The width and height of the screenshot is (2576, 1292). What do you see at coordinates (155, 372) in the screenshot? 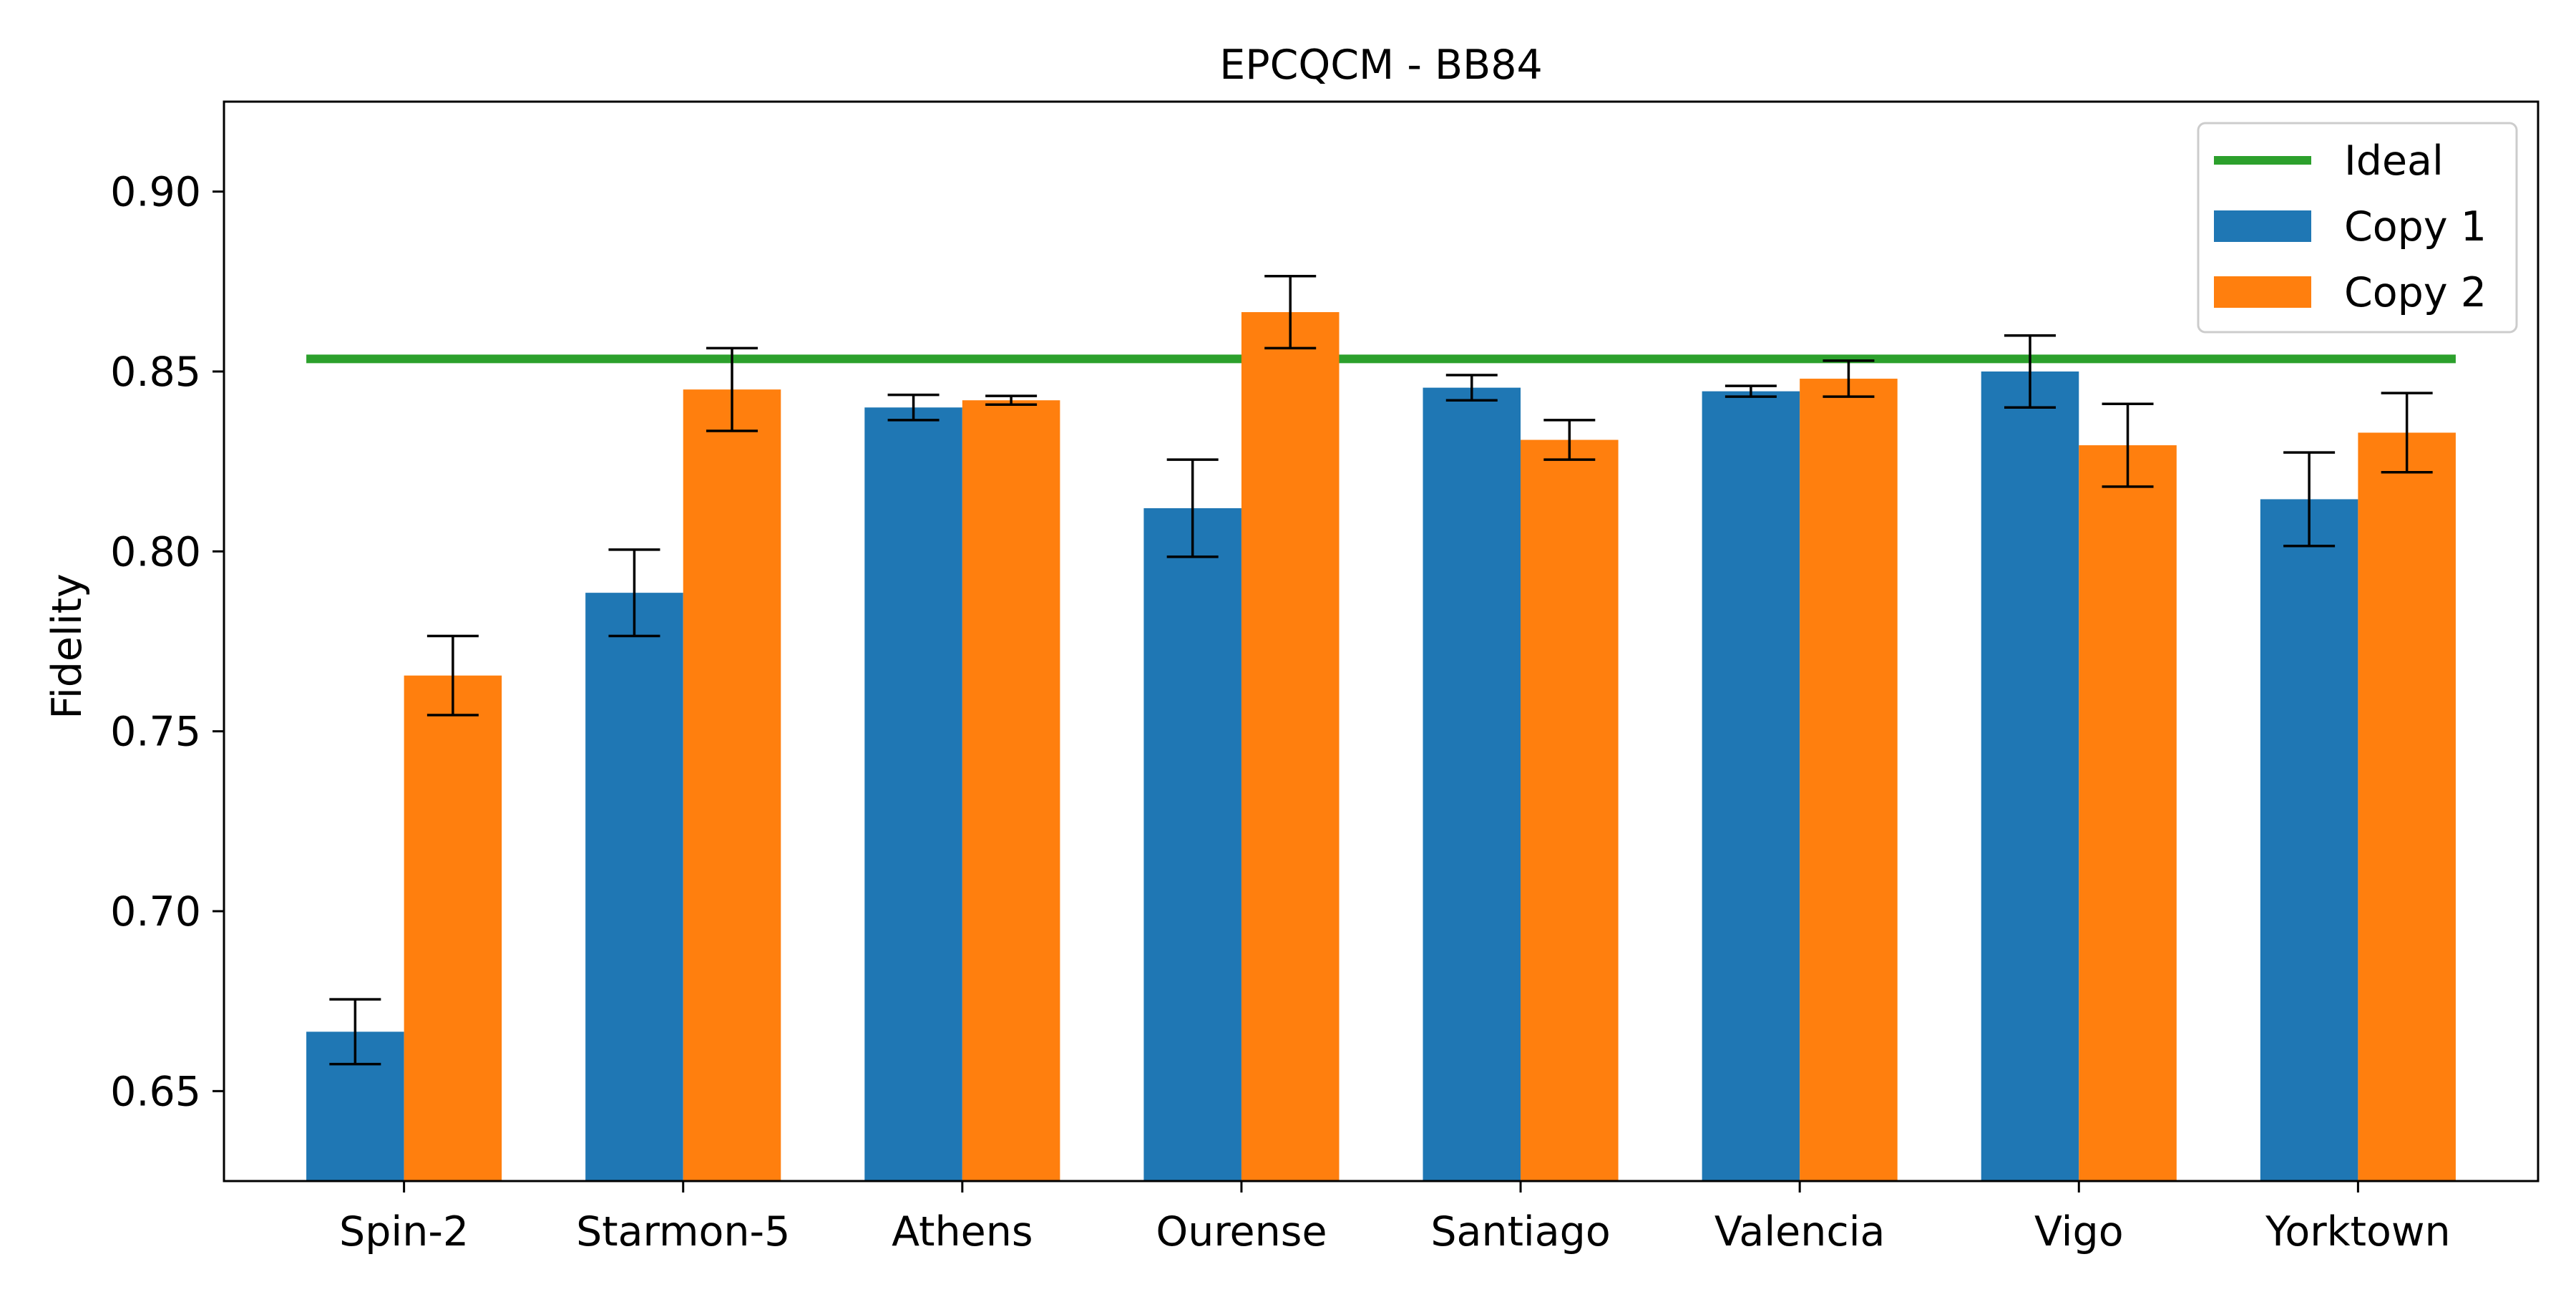
I see `y-tick-label: 0.85` at bounding box center [155, 372].